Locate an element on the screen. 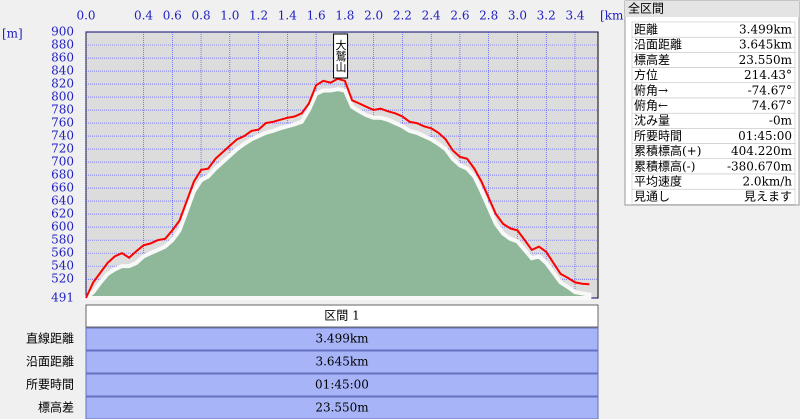 The image size is (800, 419). y-tick-label: 860 is located at coordinates (62, 58).